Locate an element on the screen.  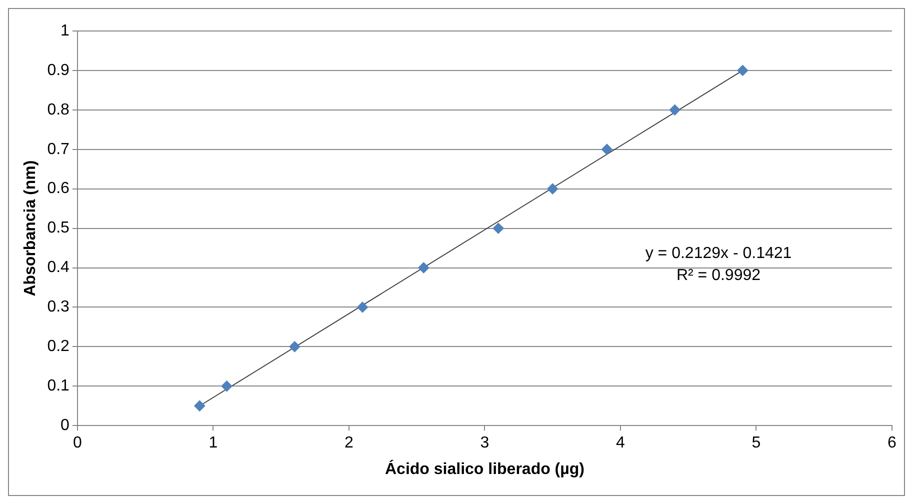
x-tick-label: 4 is located at coordinates (621, 443).